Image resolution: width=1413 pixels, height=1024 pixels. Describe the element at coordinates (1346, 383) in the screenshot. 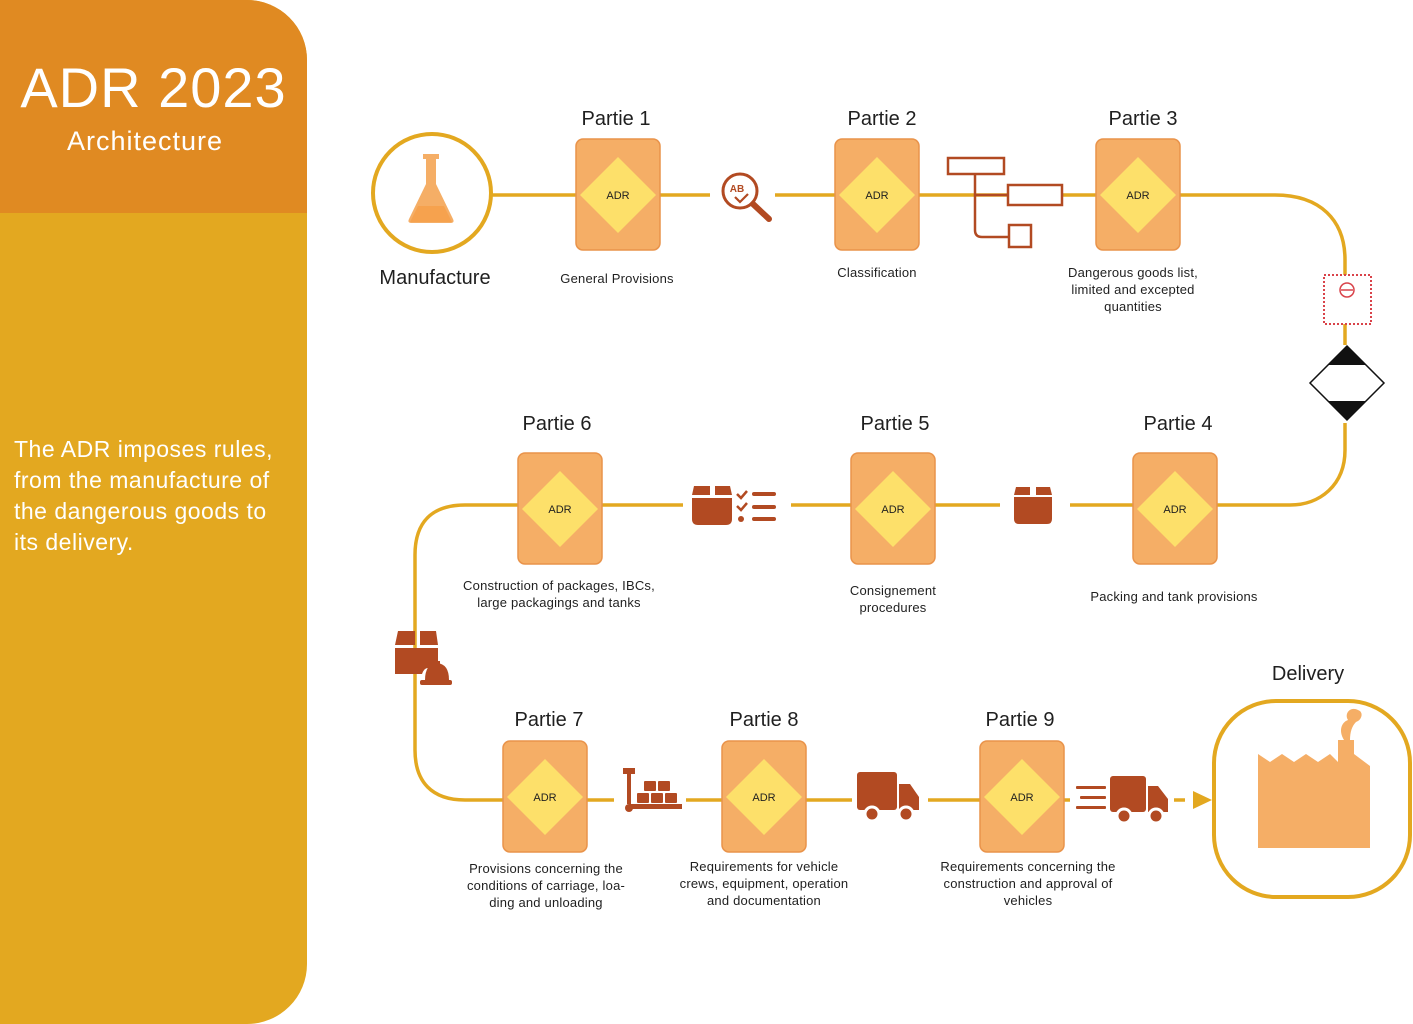

I see `hazard-diamond-icon` at that location.